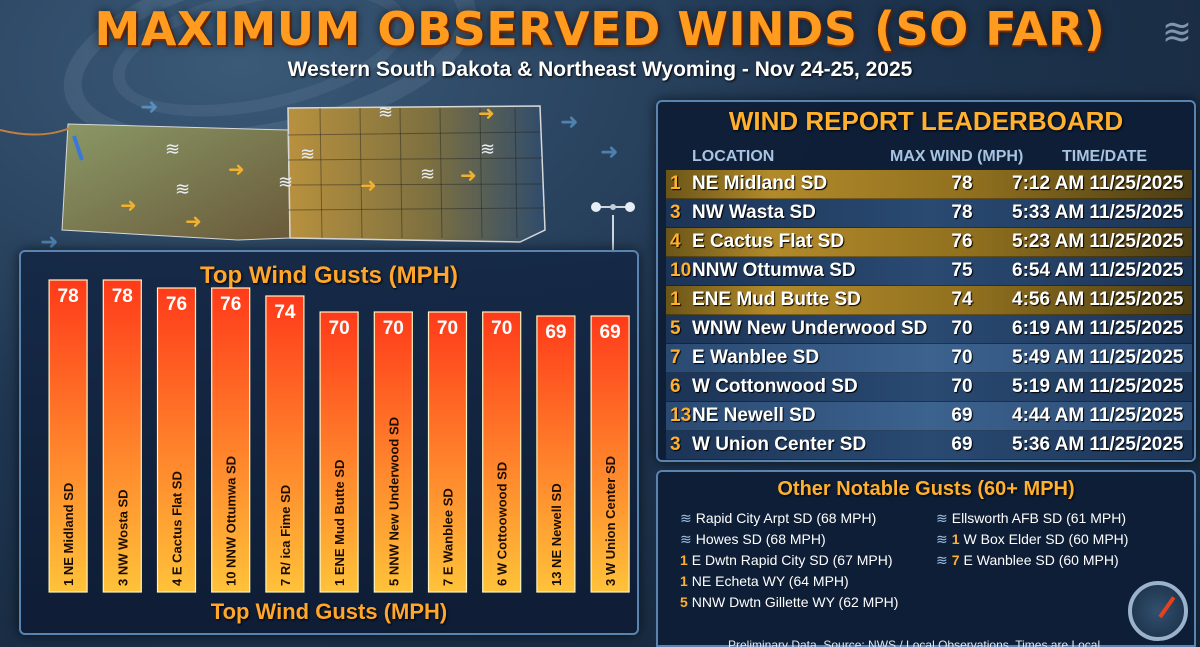 Image resolution: width=1200 pixels, height=647 pixels. Describe the element at coordinates (231, 521) in the screenshot. I see `bar-category-label: 10 NNW Ottumwa SD` at that location.